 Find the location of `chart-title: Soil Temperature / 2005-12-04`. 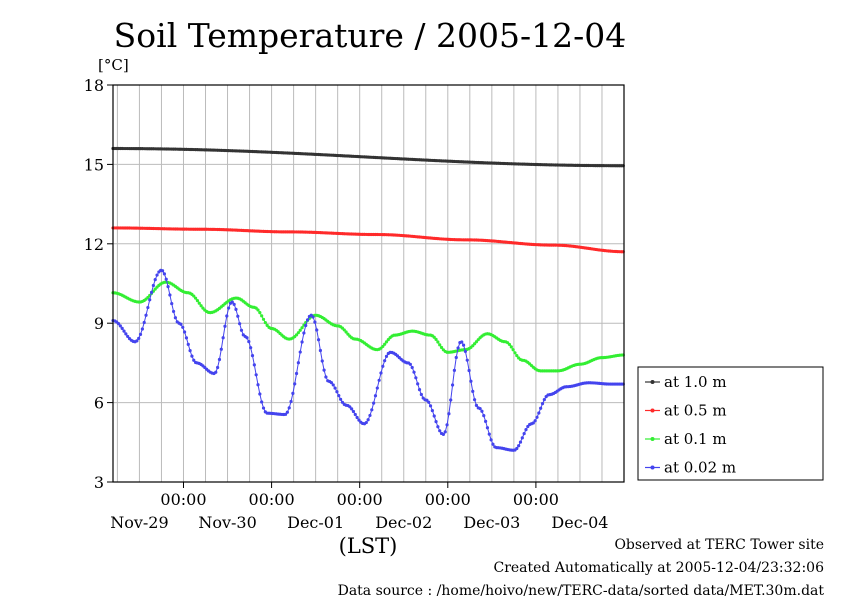

chart-title: Soil Temperature / 2005-12-04 is located at coordinates (370, 35).